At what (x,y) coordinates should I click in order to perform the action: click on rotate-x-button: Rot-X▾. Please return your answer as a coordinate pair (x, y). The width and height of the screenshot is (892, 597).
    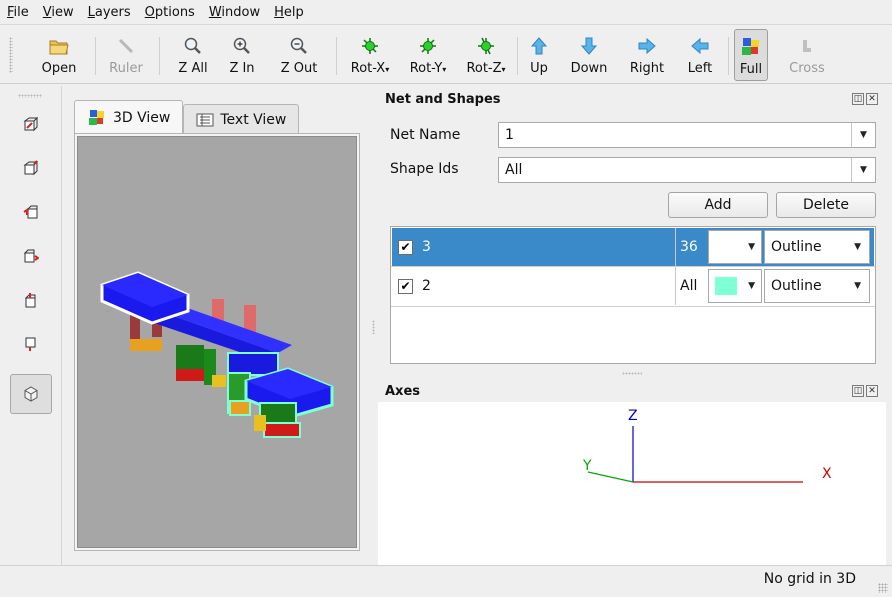
    Looking at the image, I should click on (370, 55).